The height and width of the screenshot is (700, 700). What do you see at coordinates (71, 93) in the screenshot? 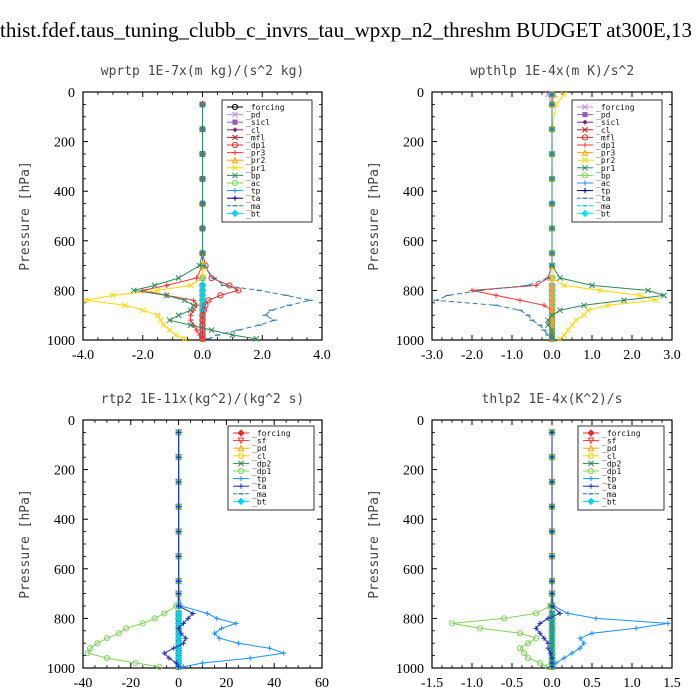
I see `y-tick-label: 0` at bounding box center [71, 93].